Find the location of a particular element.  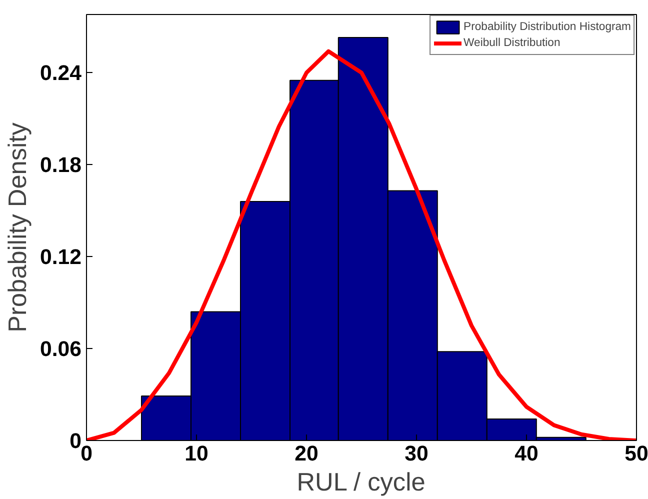

x-tick-label: 30 is located at coordinates (416, 454).